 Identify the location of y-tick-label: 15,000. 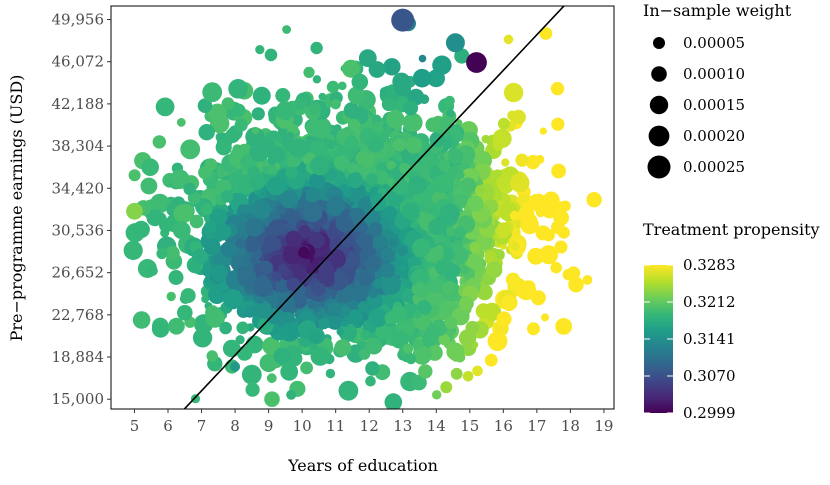
(78, 399).